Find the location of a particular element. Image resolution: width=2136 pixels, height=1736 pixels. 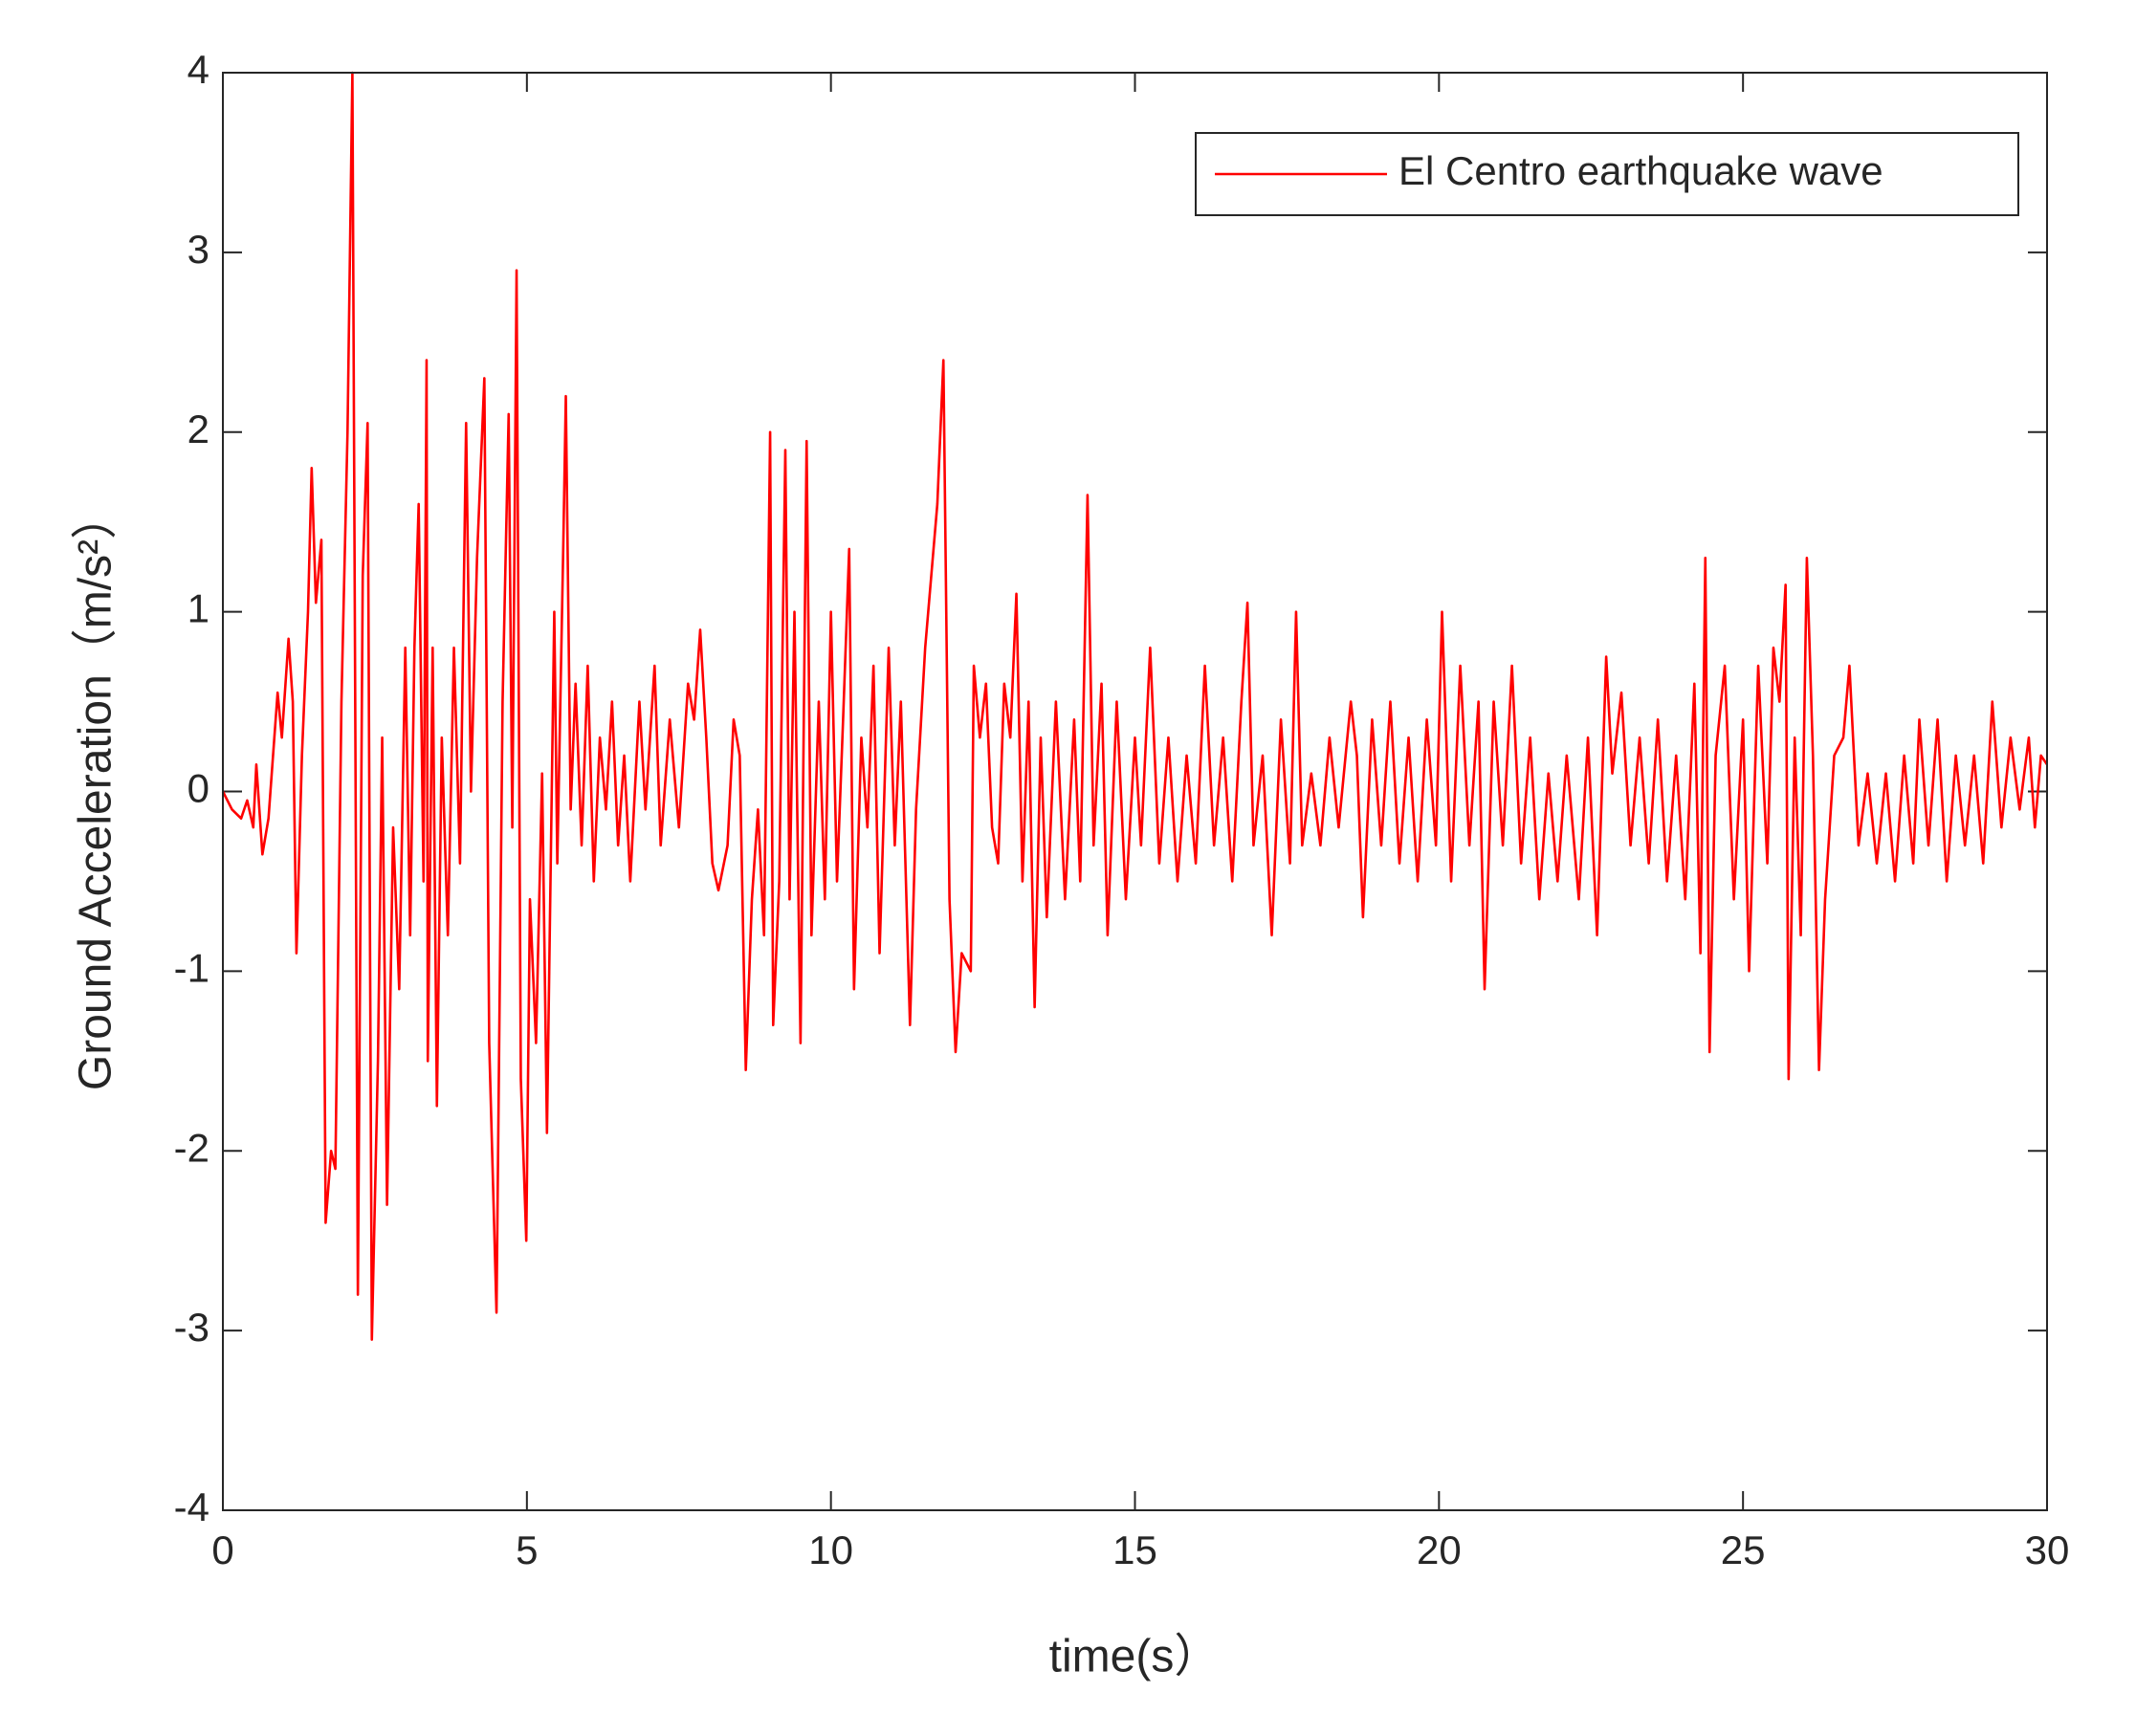

x-tick-label: 15 is located at coordinates (1135, 1549).